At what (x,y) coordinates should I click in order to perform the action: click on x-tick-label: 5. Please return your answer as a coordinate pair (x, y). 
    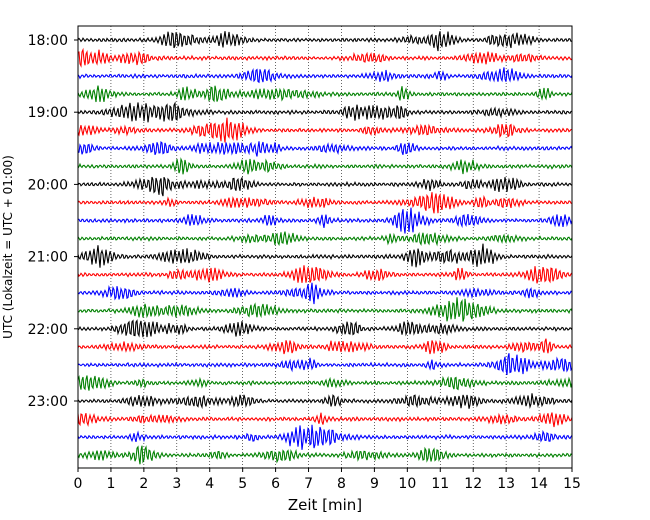
    Looking at the image, I should click on (242, 484).